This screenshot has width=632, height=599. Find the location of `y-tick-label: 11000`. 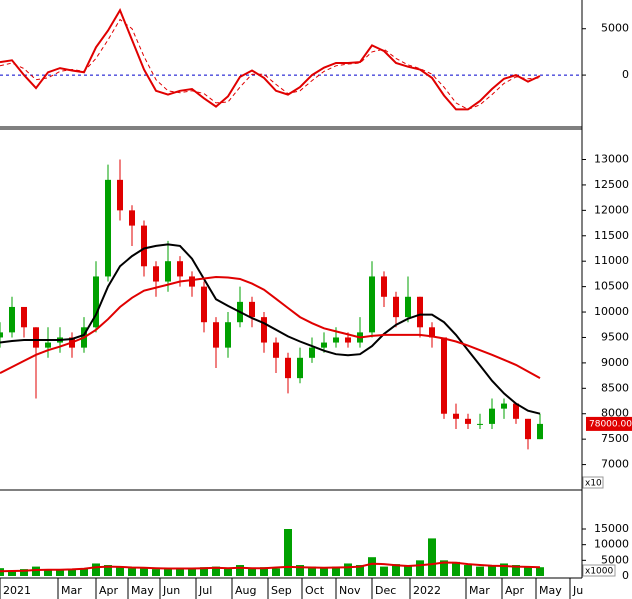

y-tick-label: 11000 is located at coordinates (611, 260).